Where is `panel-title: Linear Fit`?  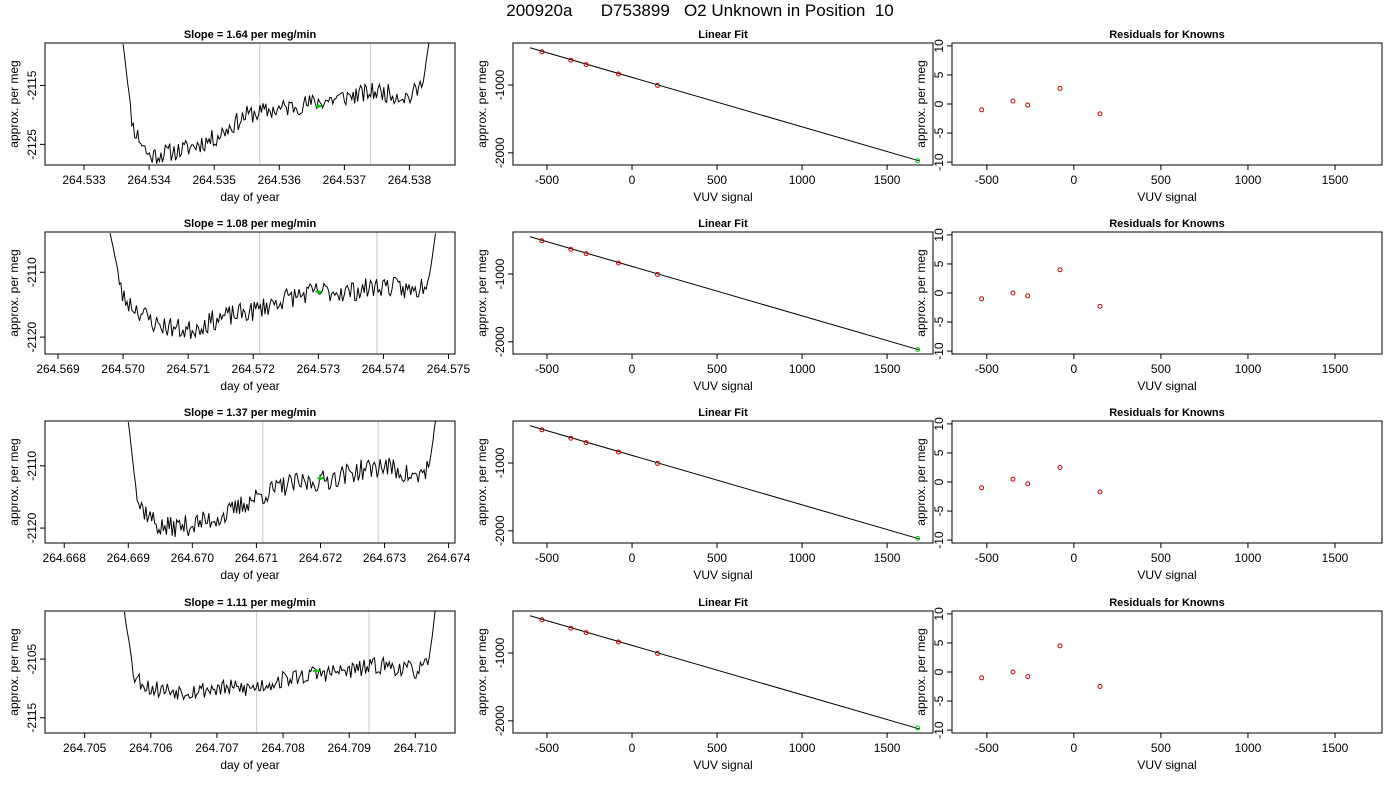 panel-title: Linear Fit is located at coordinates (723, 413).